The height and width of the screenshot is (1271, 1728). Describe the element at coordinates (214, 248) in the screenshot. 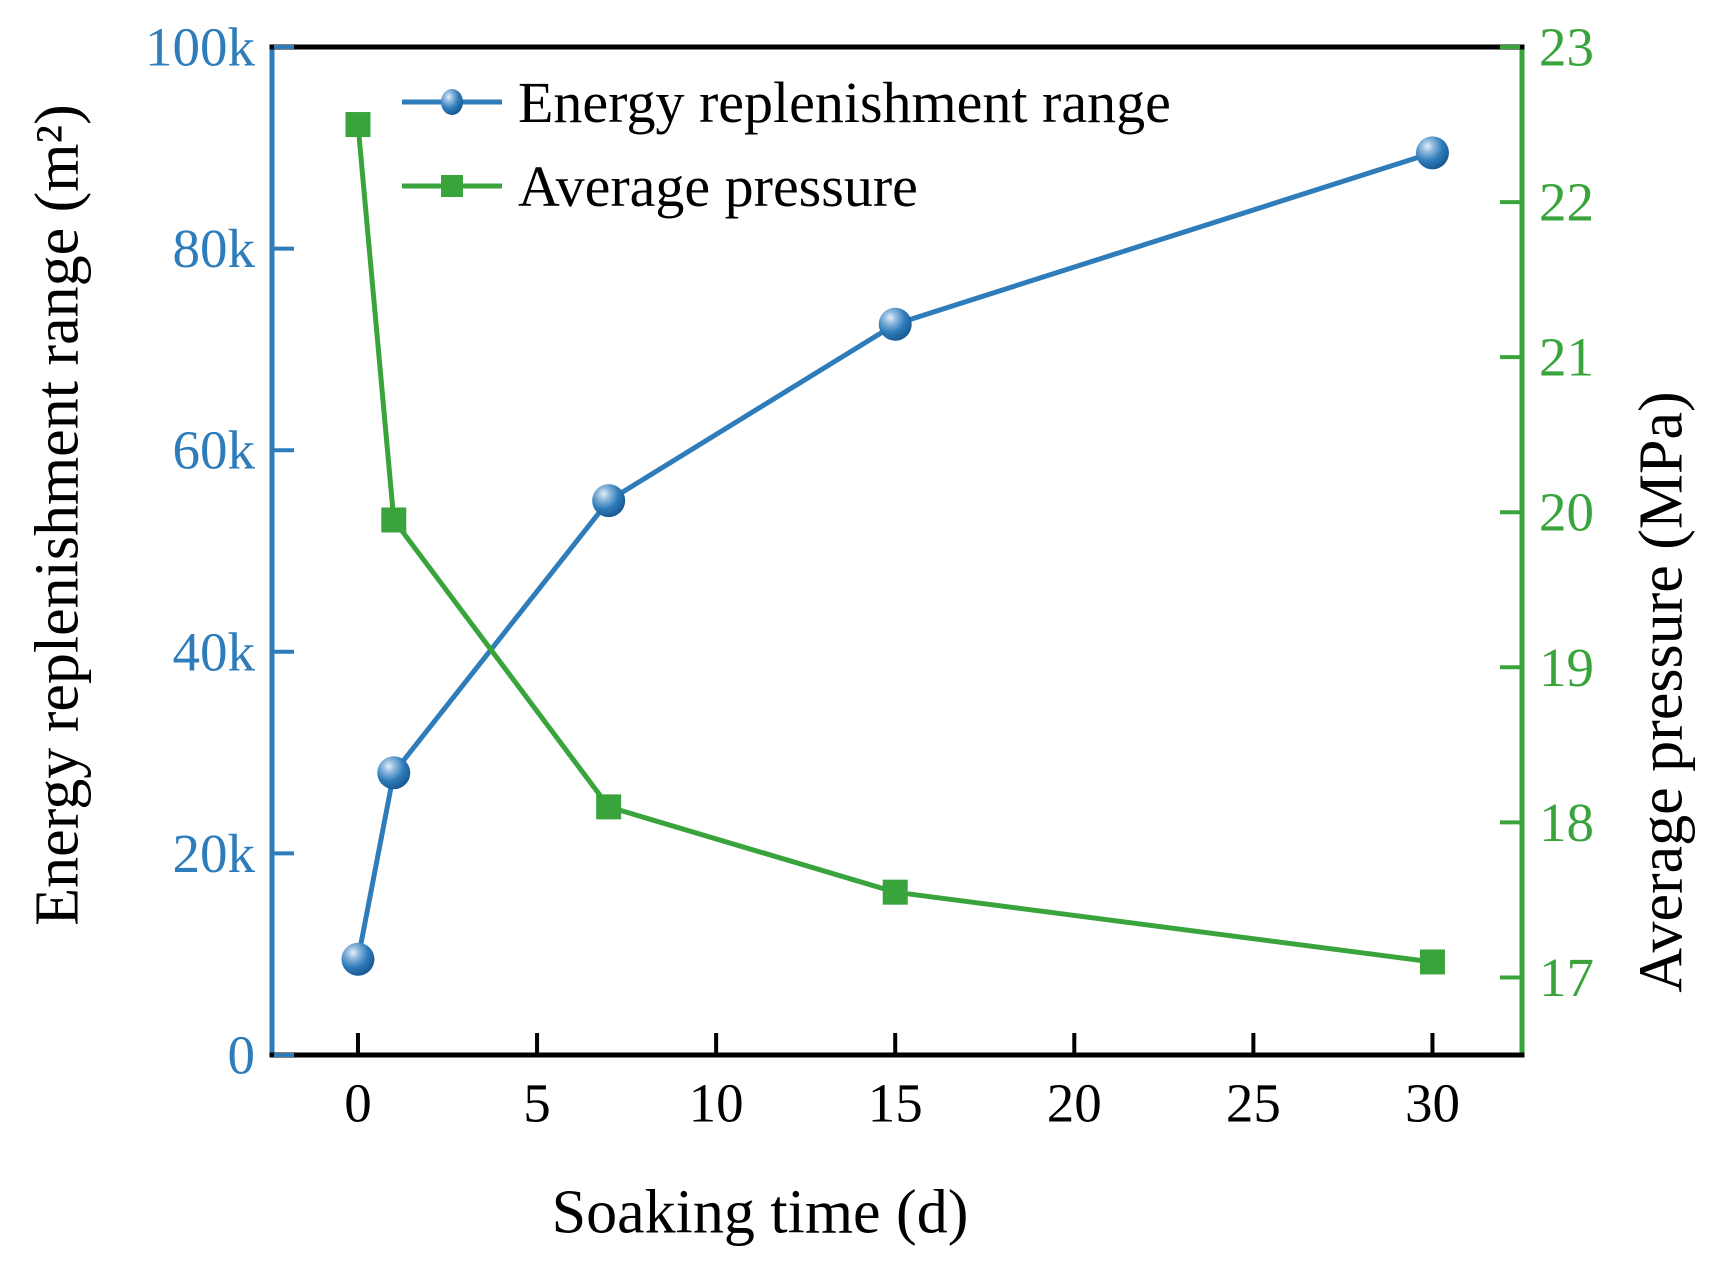

I see `y-left-tick-label-4: 80k` at that location.